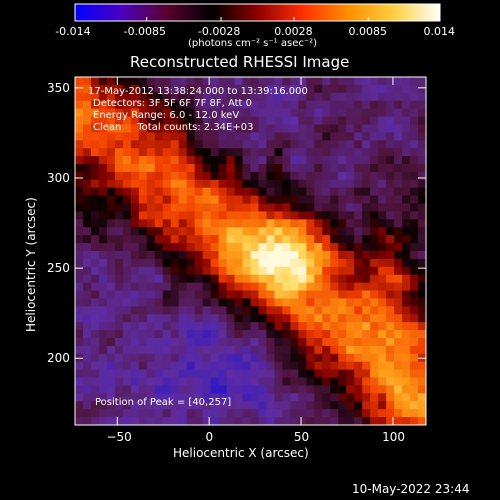 The width and height of the screenshot is (500, 500). What do you see at coordinates (257, 12) in the screenshot?
I see `colorbar` at bounding box center [257, 12].